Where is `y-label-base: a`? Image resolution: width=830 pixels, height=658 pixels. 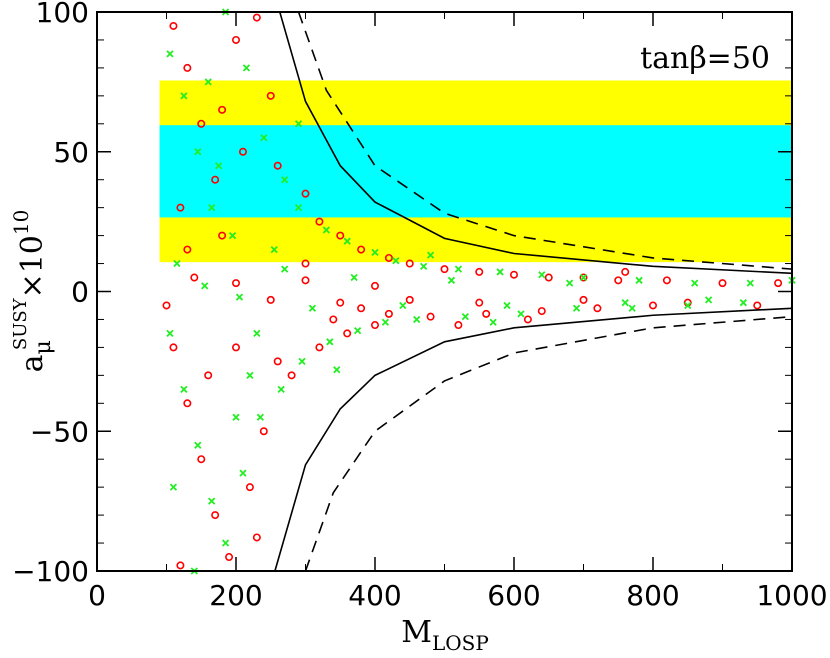
y-label-base: a is located at coordinates (32, 363).